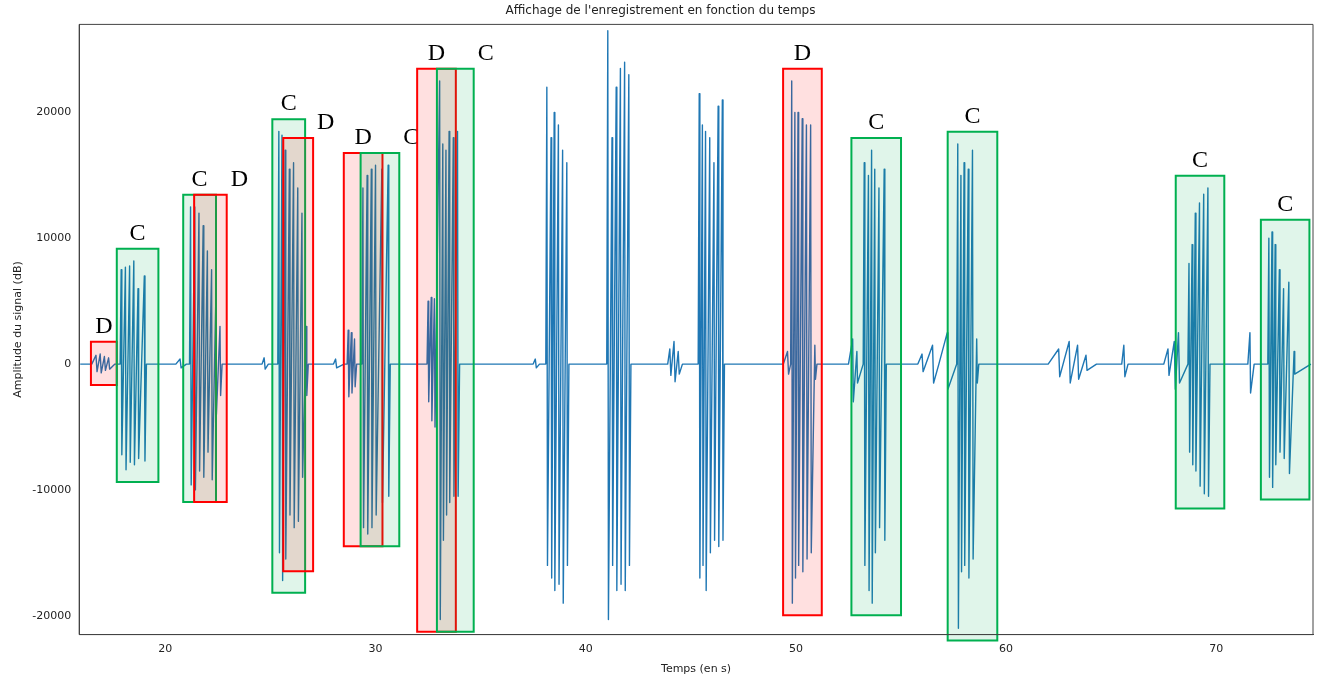  I want to click on x-tick-label: 40, so click(585, 649).